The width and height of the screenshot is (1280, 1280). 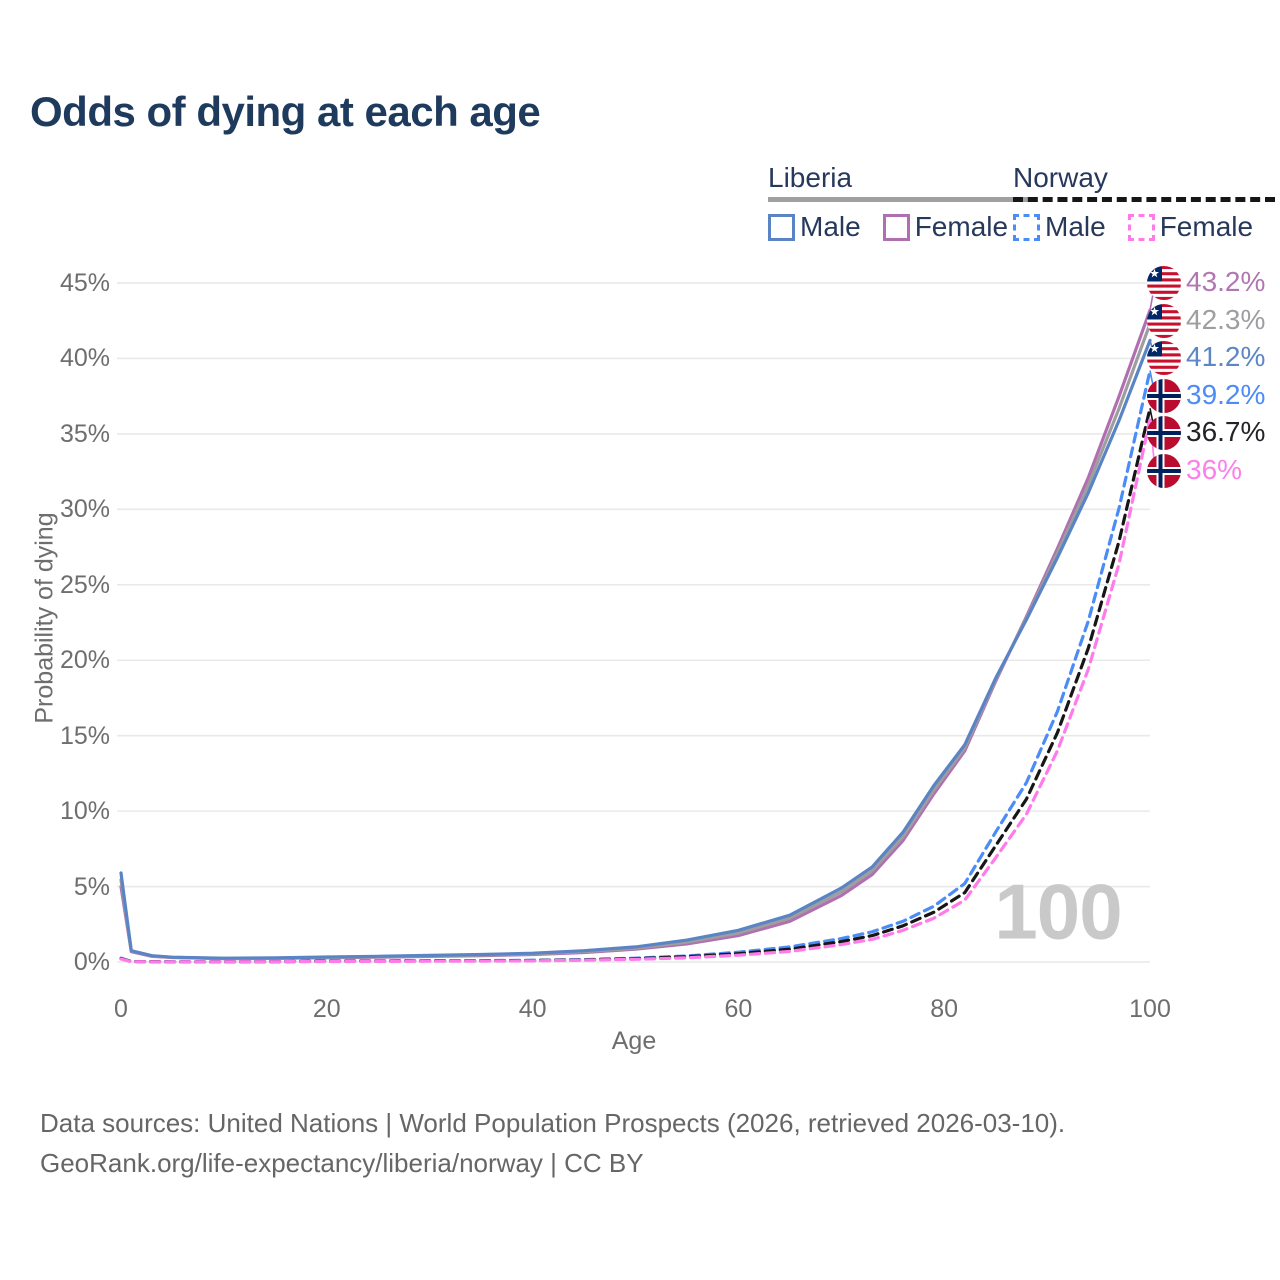 What do you see at coordinates (532, 1009) in the screenshot?
I see `x-tick-label-40: 40` at bounding box center [532, 1009].